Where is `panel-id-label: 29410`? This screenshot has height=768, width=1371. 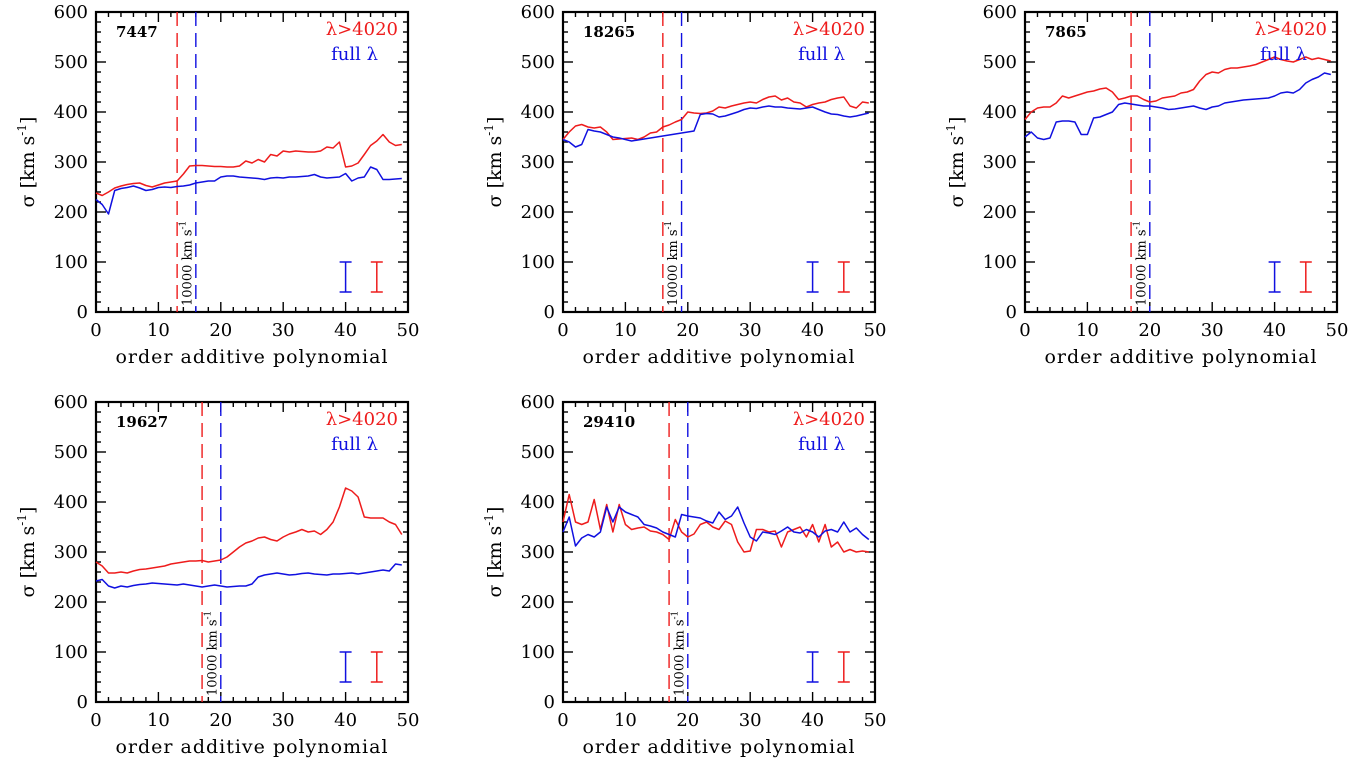 panel-id-label: 29410 is located at coordinates (609, 422).